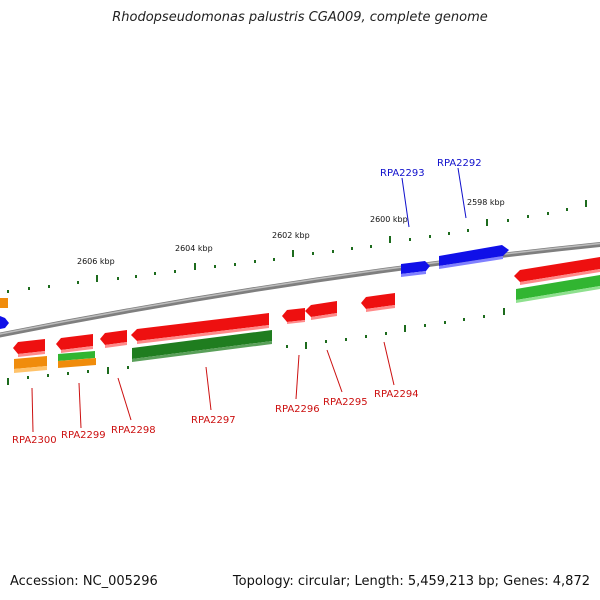 This screenshot has width=600, height=600. What do you see at coordinates (29, 346) in the screenshot?
I see `gene-rpa2300` at bounding box center [29, 346].